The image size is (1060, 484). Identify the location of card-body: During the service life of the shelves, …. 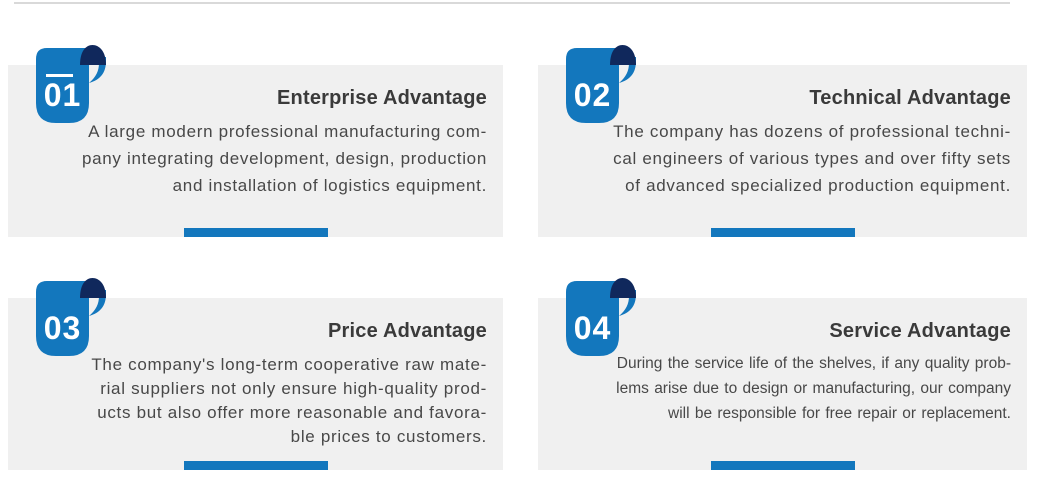
(782, 388).